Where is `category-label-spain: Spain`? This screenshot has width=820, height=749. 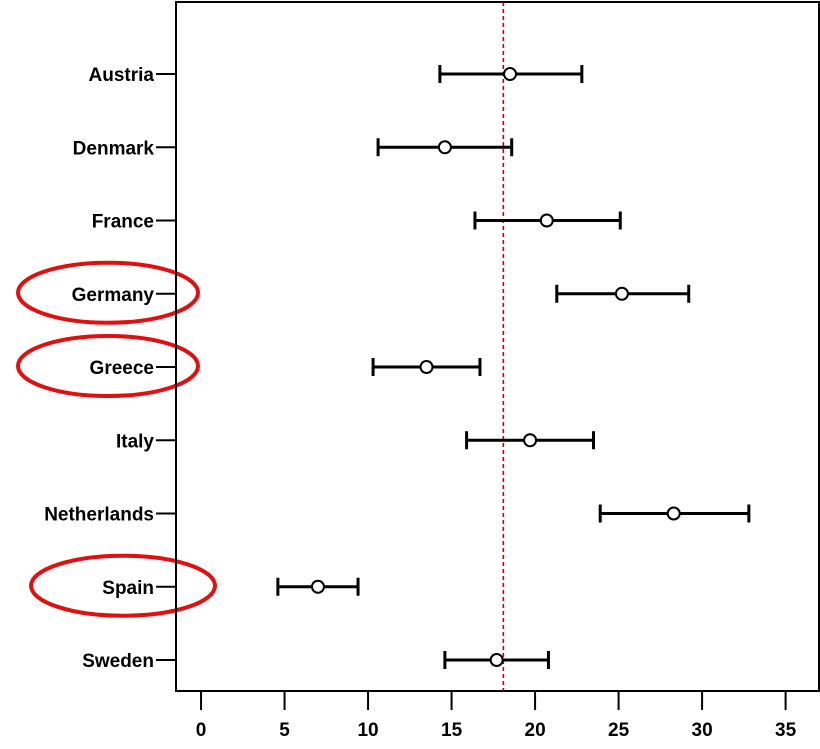
category-label-spain: Spain is located at coordinates (128, 588).